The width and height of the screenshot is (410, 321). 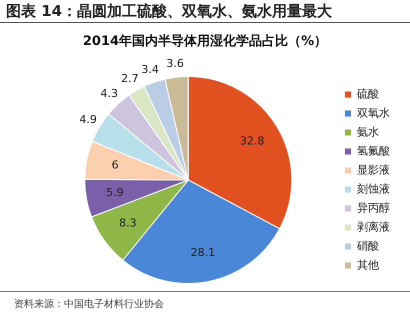 I want to click on legend-label: 显影液, so click(x=373, y=169).